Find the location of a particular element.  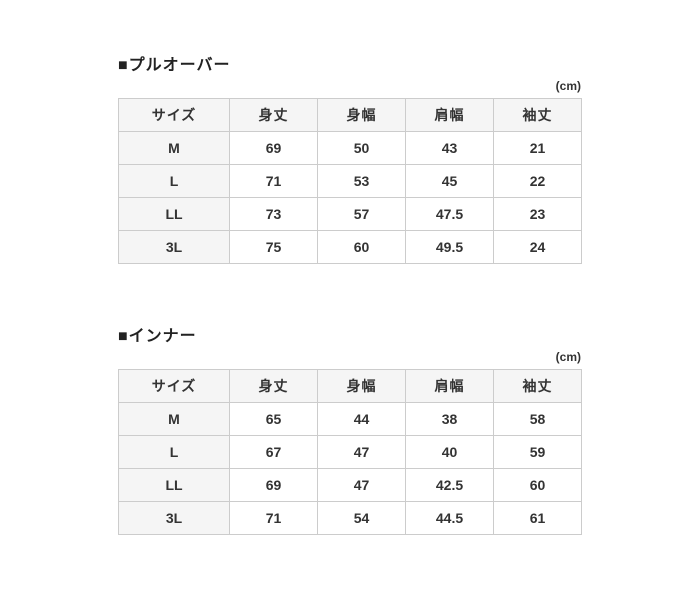

table-row: LL 69 47 42.5 60 is located at coordinates (350, 485).